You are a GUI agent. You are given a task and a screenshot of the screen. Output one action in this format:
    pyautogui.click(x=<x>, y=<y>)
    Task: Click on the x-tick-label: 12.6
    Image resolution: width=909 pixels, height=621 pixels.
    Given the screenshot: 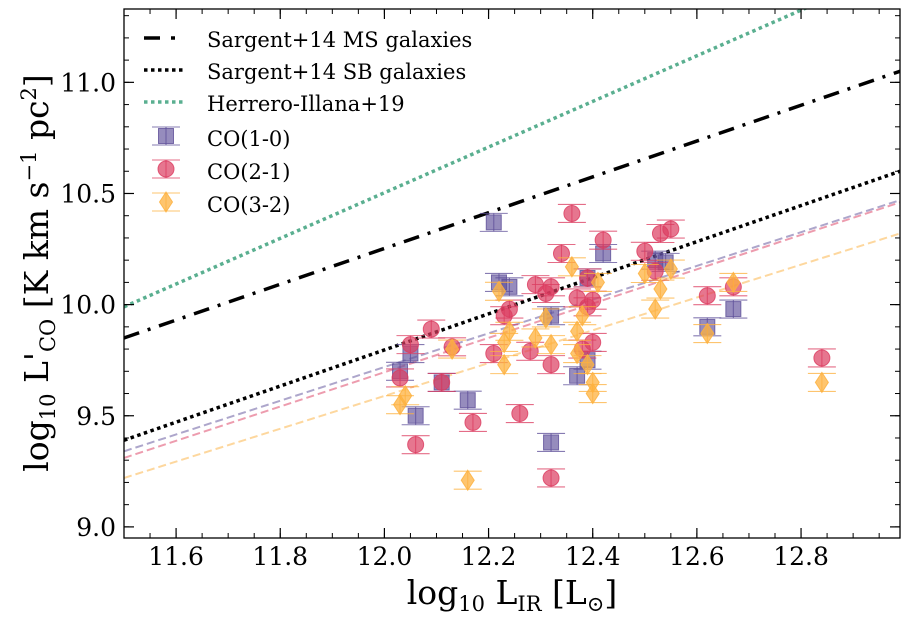 What is the action you would take?
    pyautogui.click(x=697, y=556)
    